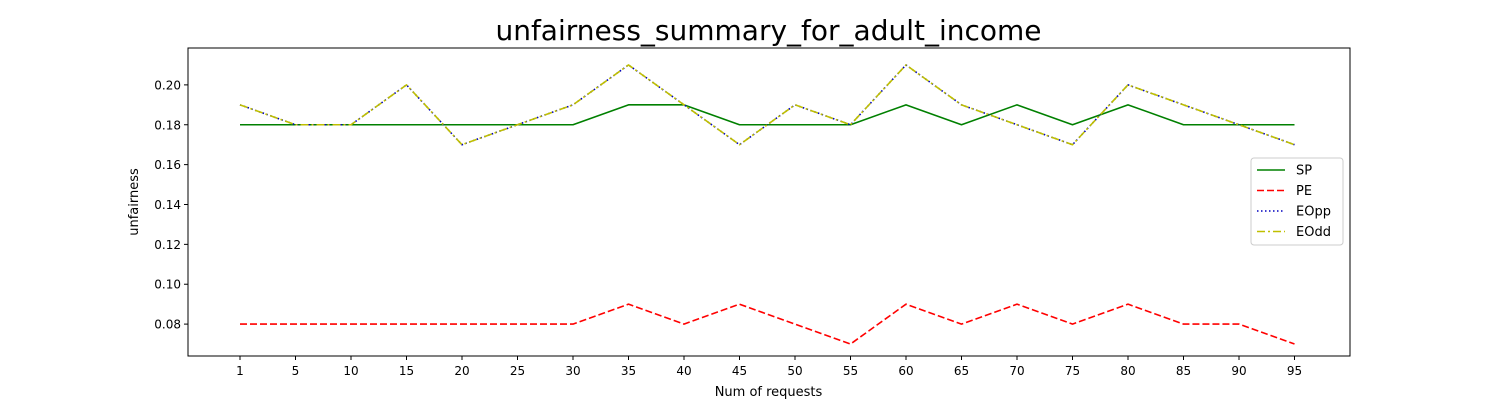  I want to click on chart-title: unfairness_summary_for_adult_income, so click(768, 30).